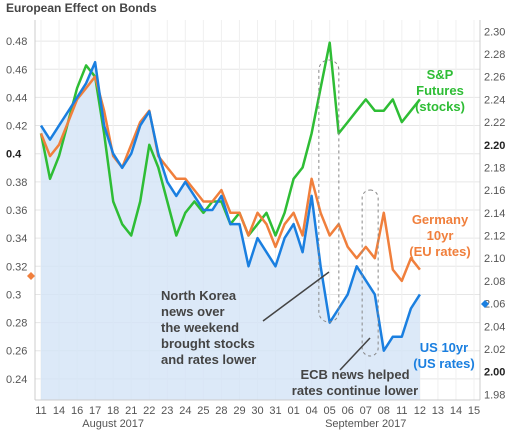  Describe the element at coordinates (444, 347) in the screenshot. I see `us-label-line: US 10yr` at that location.